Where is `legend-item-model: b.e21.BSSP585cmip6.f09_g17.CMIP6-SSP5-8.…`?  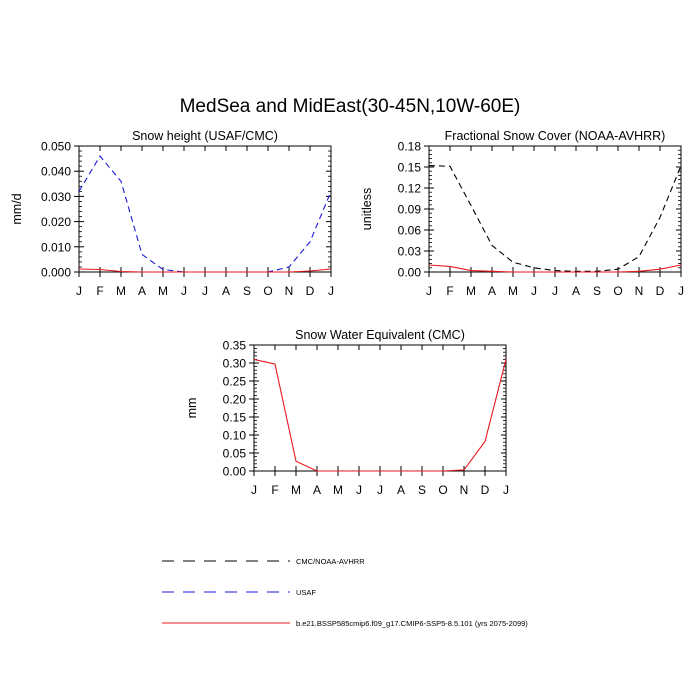
legend-item-model: b.e21.BSSP585cmip6.f09_g17.CMIP6-SSP5-8.… is located at coordinates (345, 623).